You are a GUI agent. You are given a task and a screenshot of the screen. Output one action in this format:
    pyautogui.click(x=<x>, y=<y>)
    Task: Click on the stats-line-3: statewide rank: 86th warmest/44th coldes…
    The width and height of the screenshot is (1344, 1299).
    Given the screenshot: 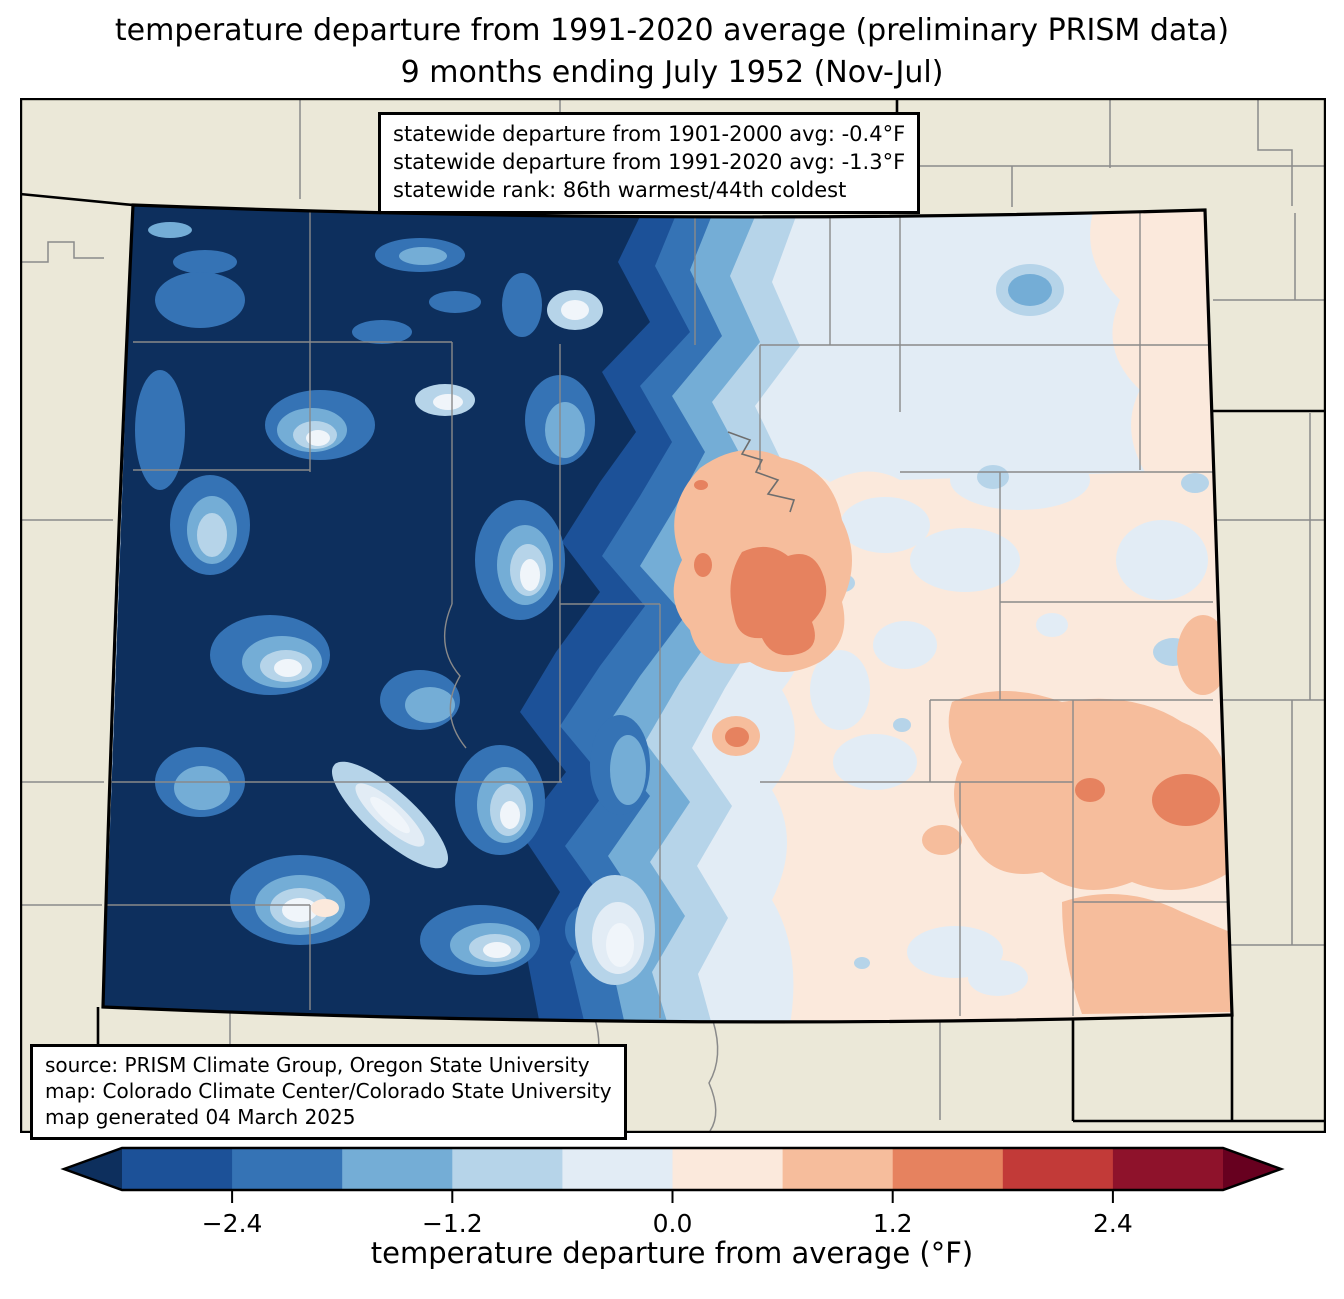 What is the action you would take?
    pyautogui.click(x=620, y=190)
    